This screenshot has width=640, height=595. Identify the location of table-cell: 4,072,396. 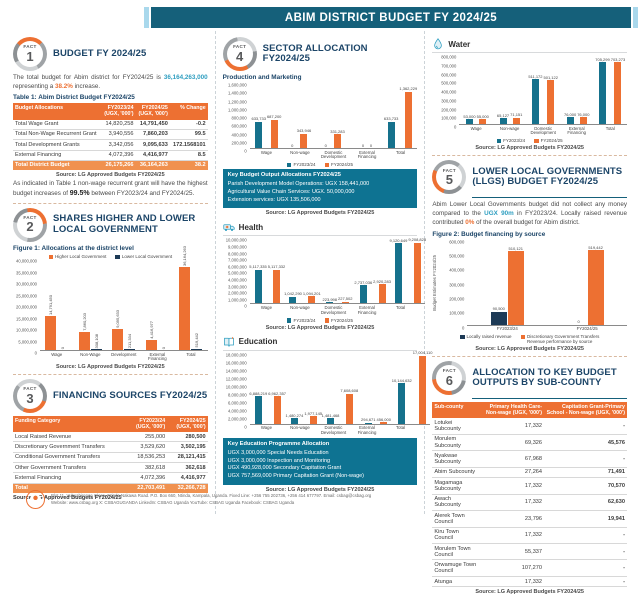
(118, 155).